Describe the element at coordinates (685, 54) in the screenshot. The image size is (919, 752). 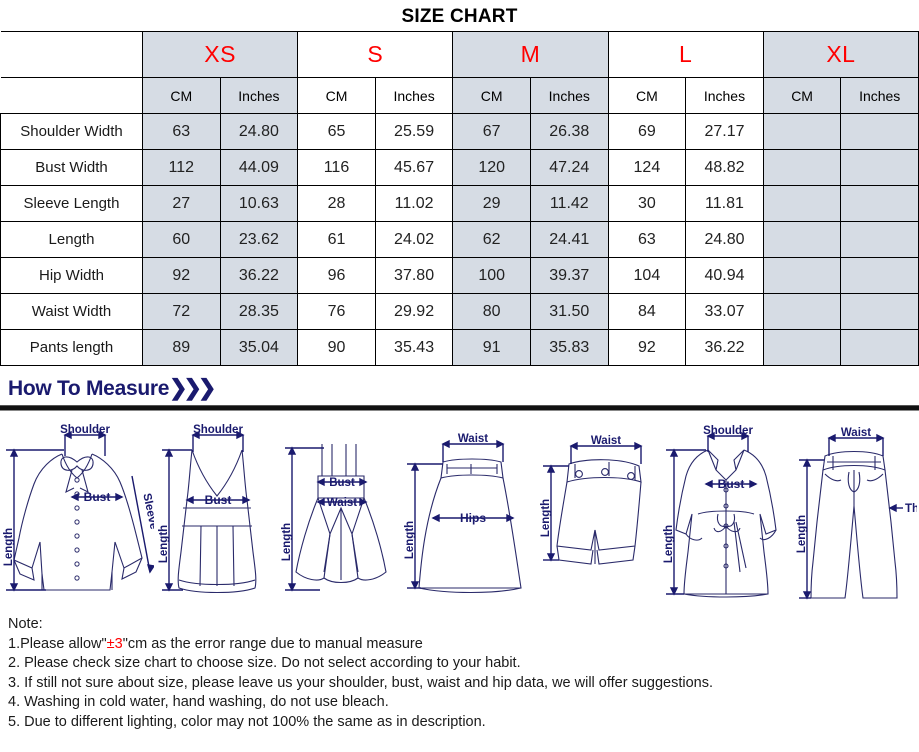
I see `size-header-l: L` at that location.